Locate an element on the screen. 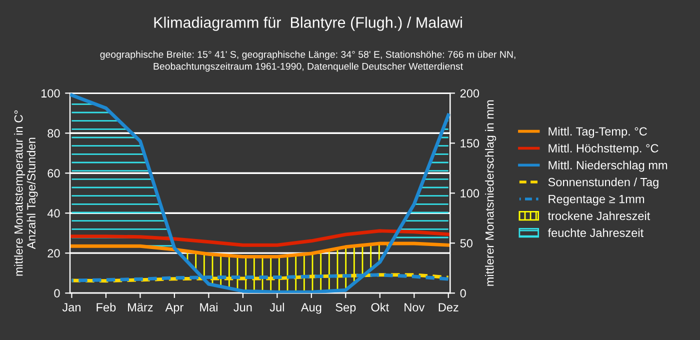 The width and height of the screenshot is (700, 340). x-tick-label: März is located at coordinates (140, 307).